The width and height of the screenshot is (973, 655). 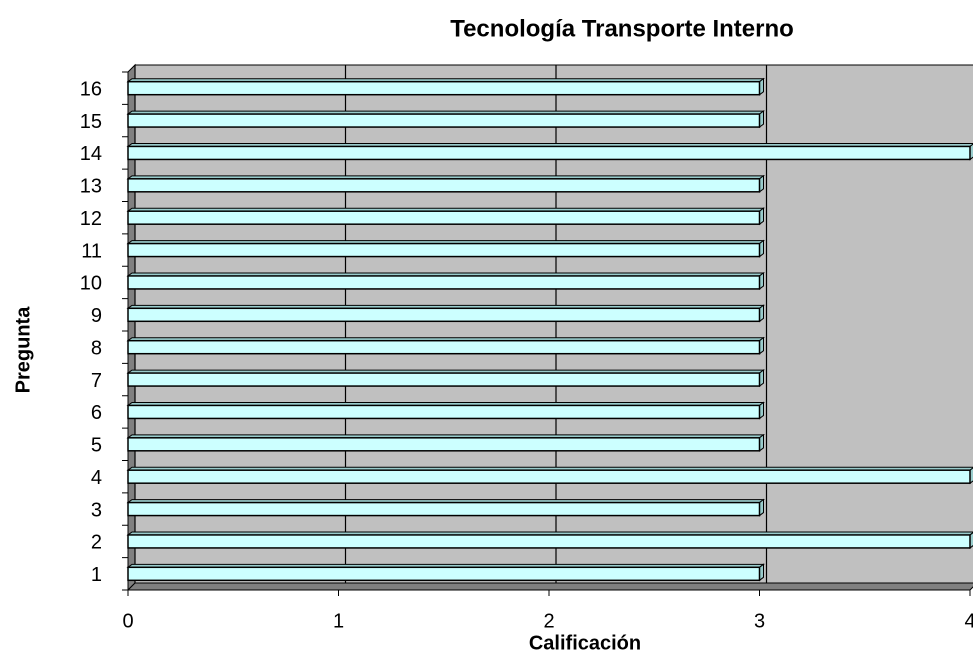 I want to click on y-tick-label: 4, so click(x=96, y=478).